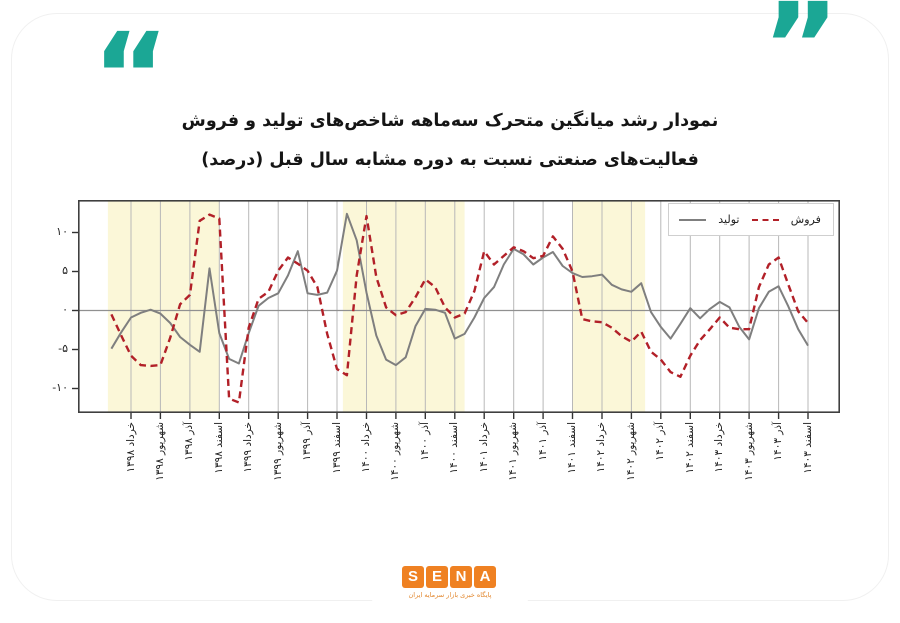  What do you see at coordinates (690, 448) in the screenshot?
I see `x-axis-label: اسفند ۱۴۰۲` at bounding box center [690, 448].